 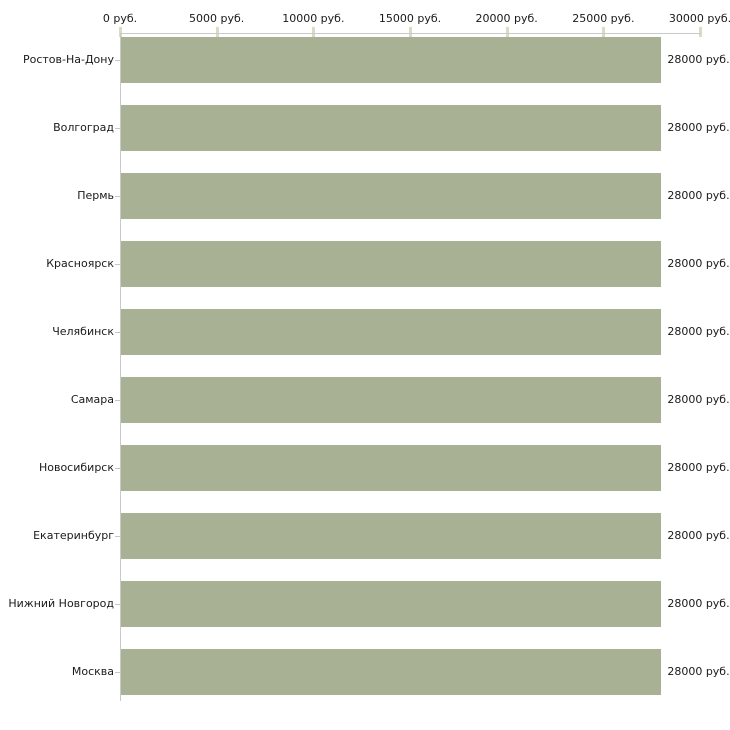 What do you see at coordinates (83, 127) in the screenshot?
I see `category-label: Волгоград` at bounding box center [83, 127].